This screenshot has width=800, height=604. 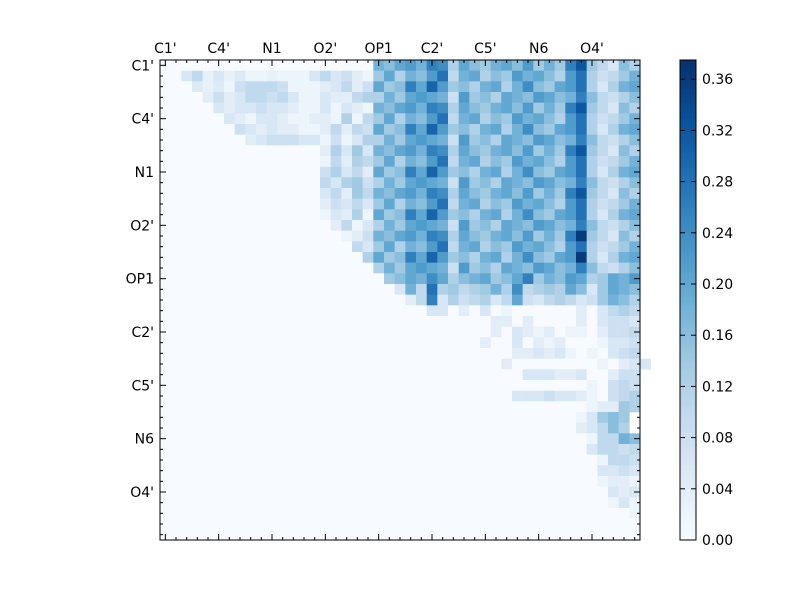 I want to click on y-tick-label: C5', so click(x=142, y=386).